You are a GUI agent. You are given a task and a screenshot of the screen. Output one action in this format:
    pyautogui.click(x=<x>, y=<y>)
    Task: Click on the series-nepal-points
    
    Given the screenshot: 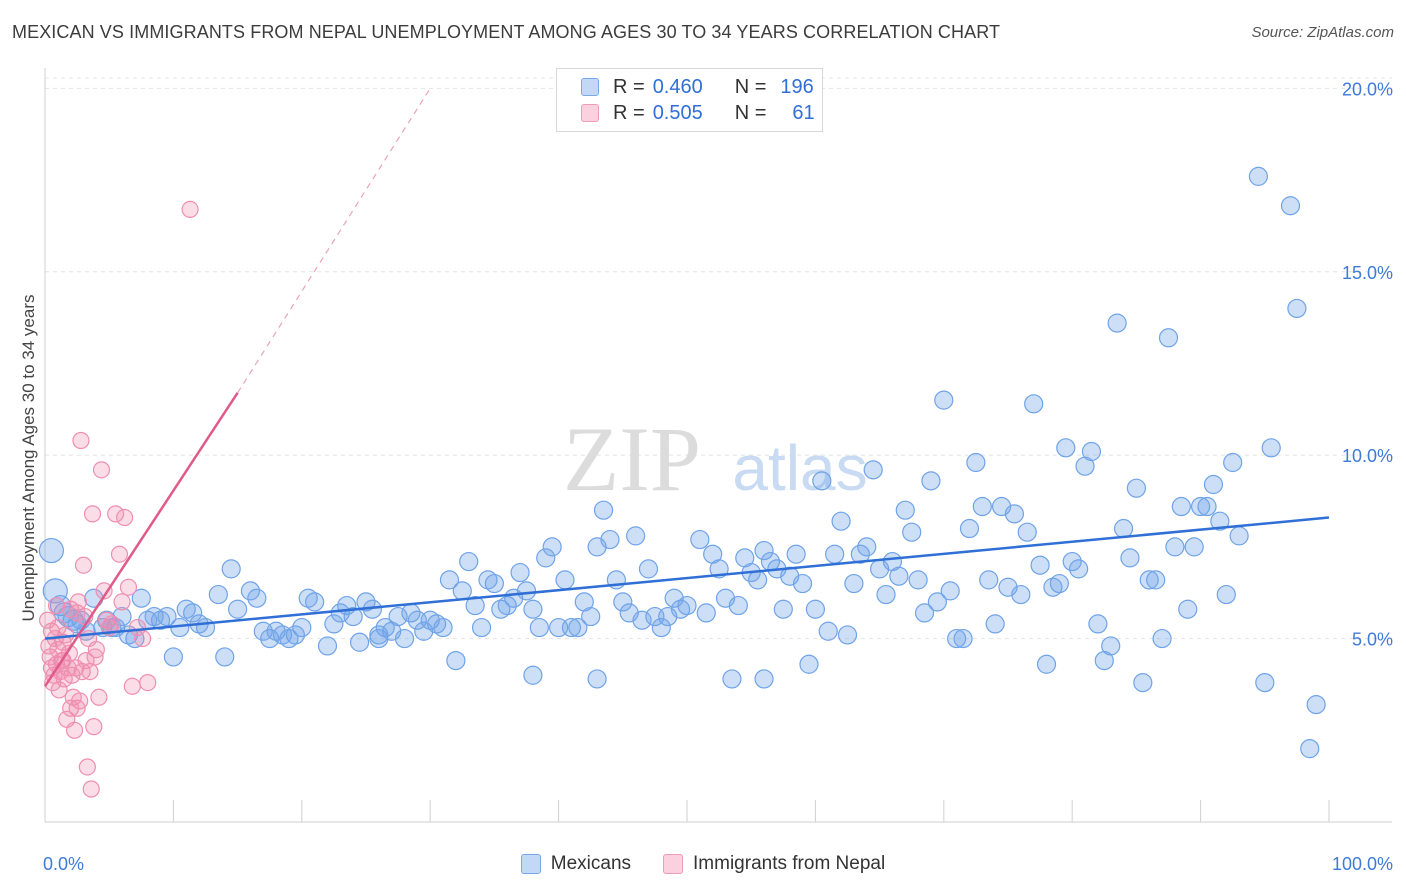 What is the action you would take?
    pyautogui.click(x=118, y=499)
    